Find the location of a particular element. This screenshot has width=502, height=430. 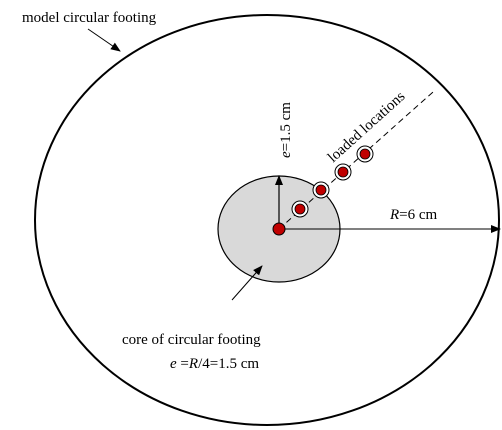

radius-label: R=6 cm is located at coordinates (413, 215).